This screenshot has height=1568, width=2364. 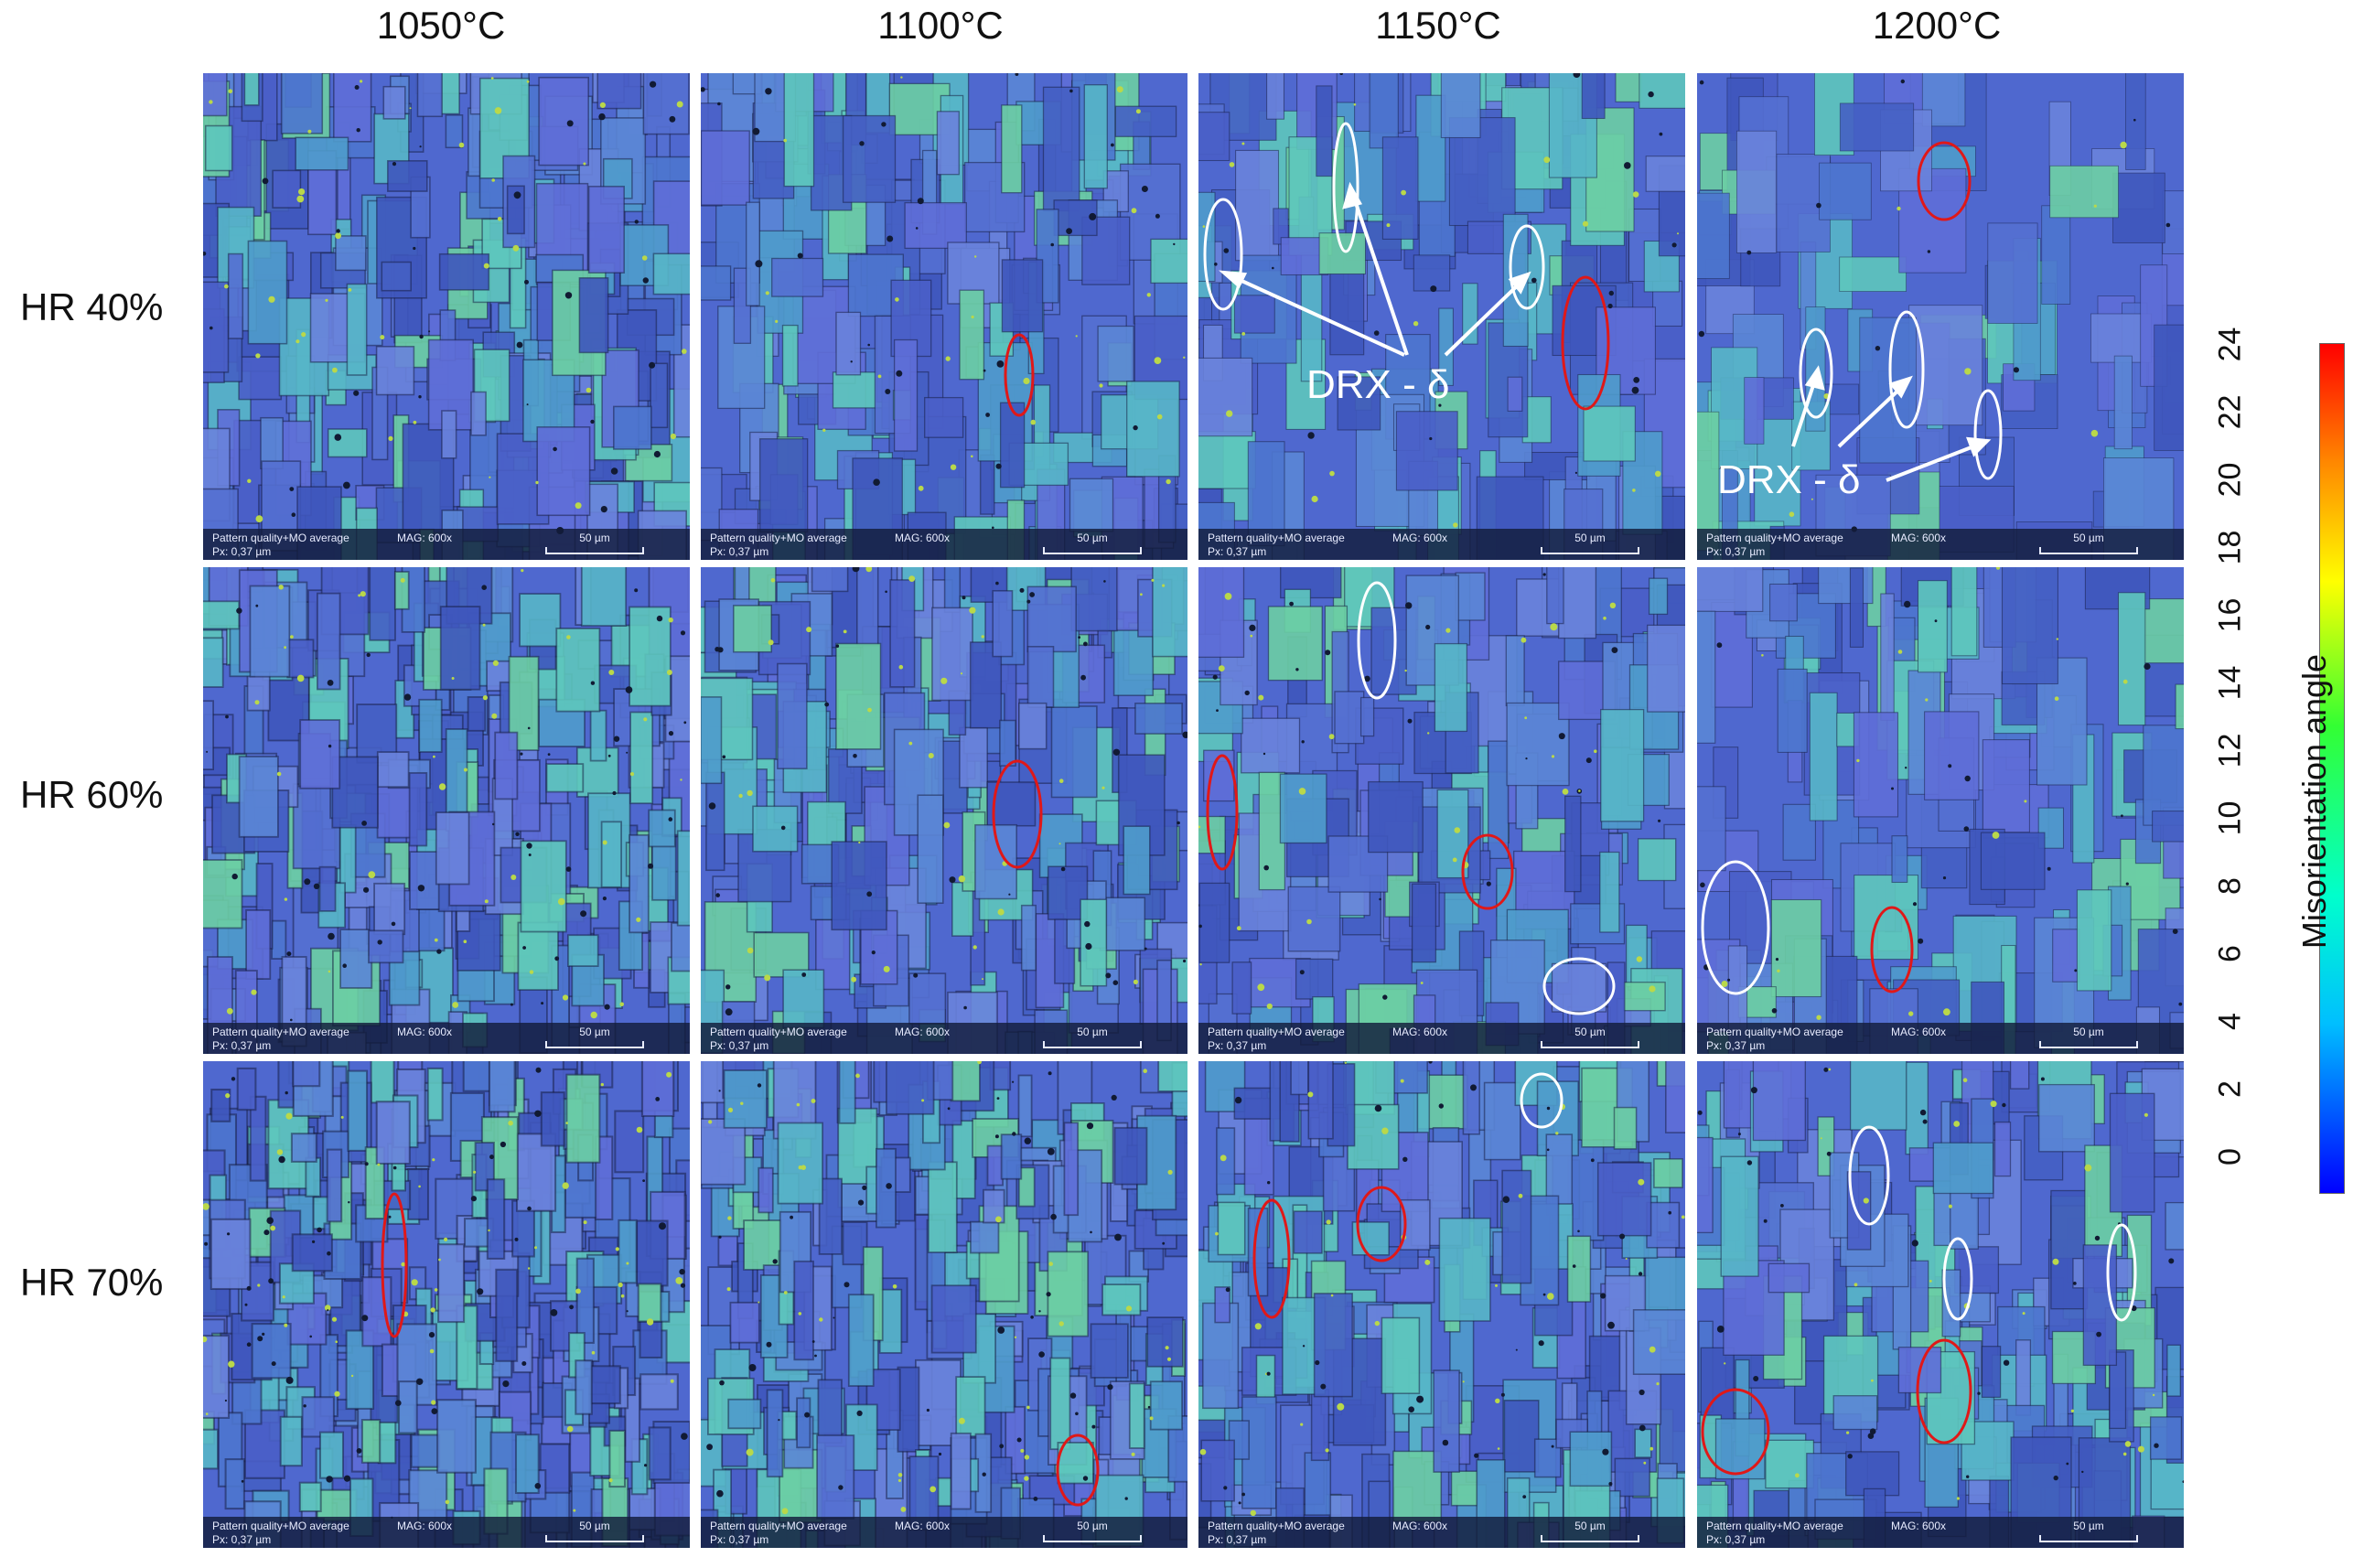 I want to click on colorbar-tick-label: 16, so click(x=2230, y=615).